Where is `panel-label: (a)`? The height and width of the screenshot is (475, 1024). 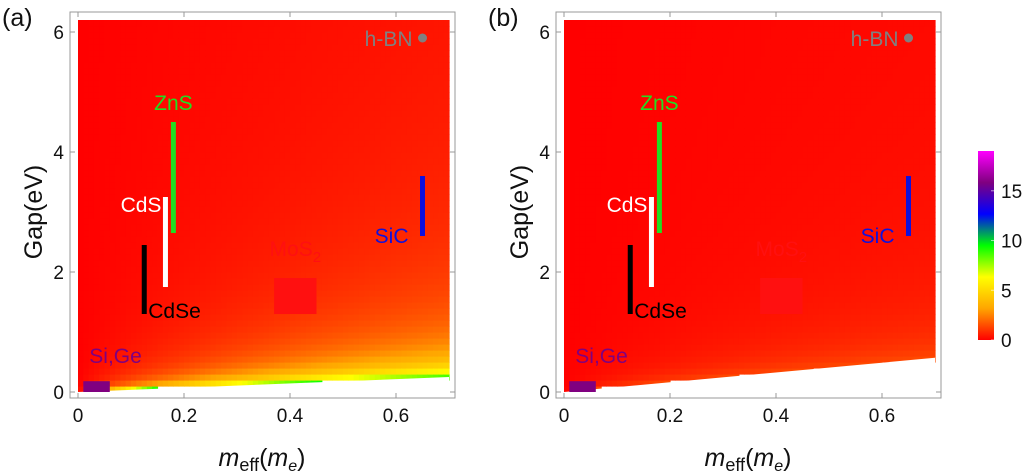
panel-label: (a) is located at coordinates (17, 18).